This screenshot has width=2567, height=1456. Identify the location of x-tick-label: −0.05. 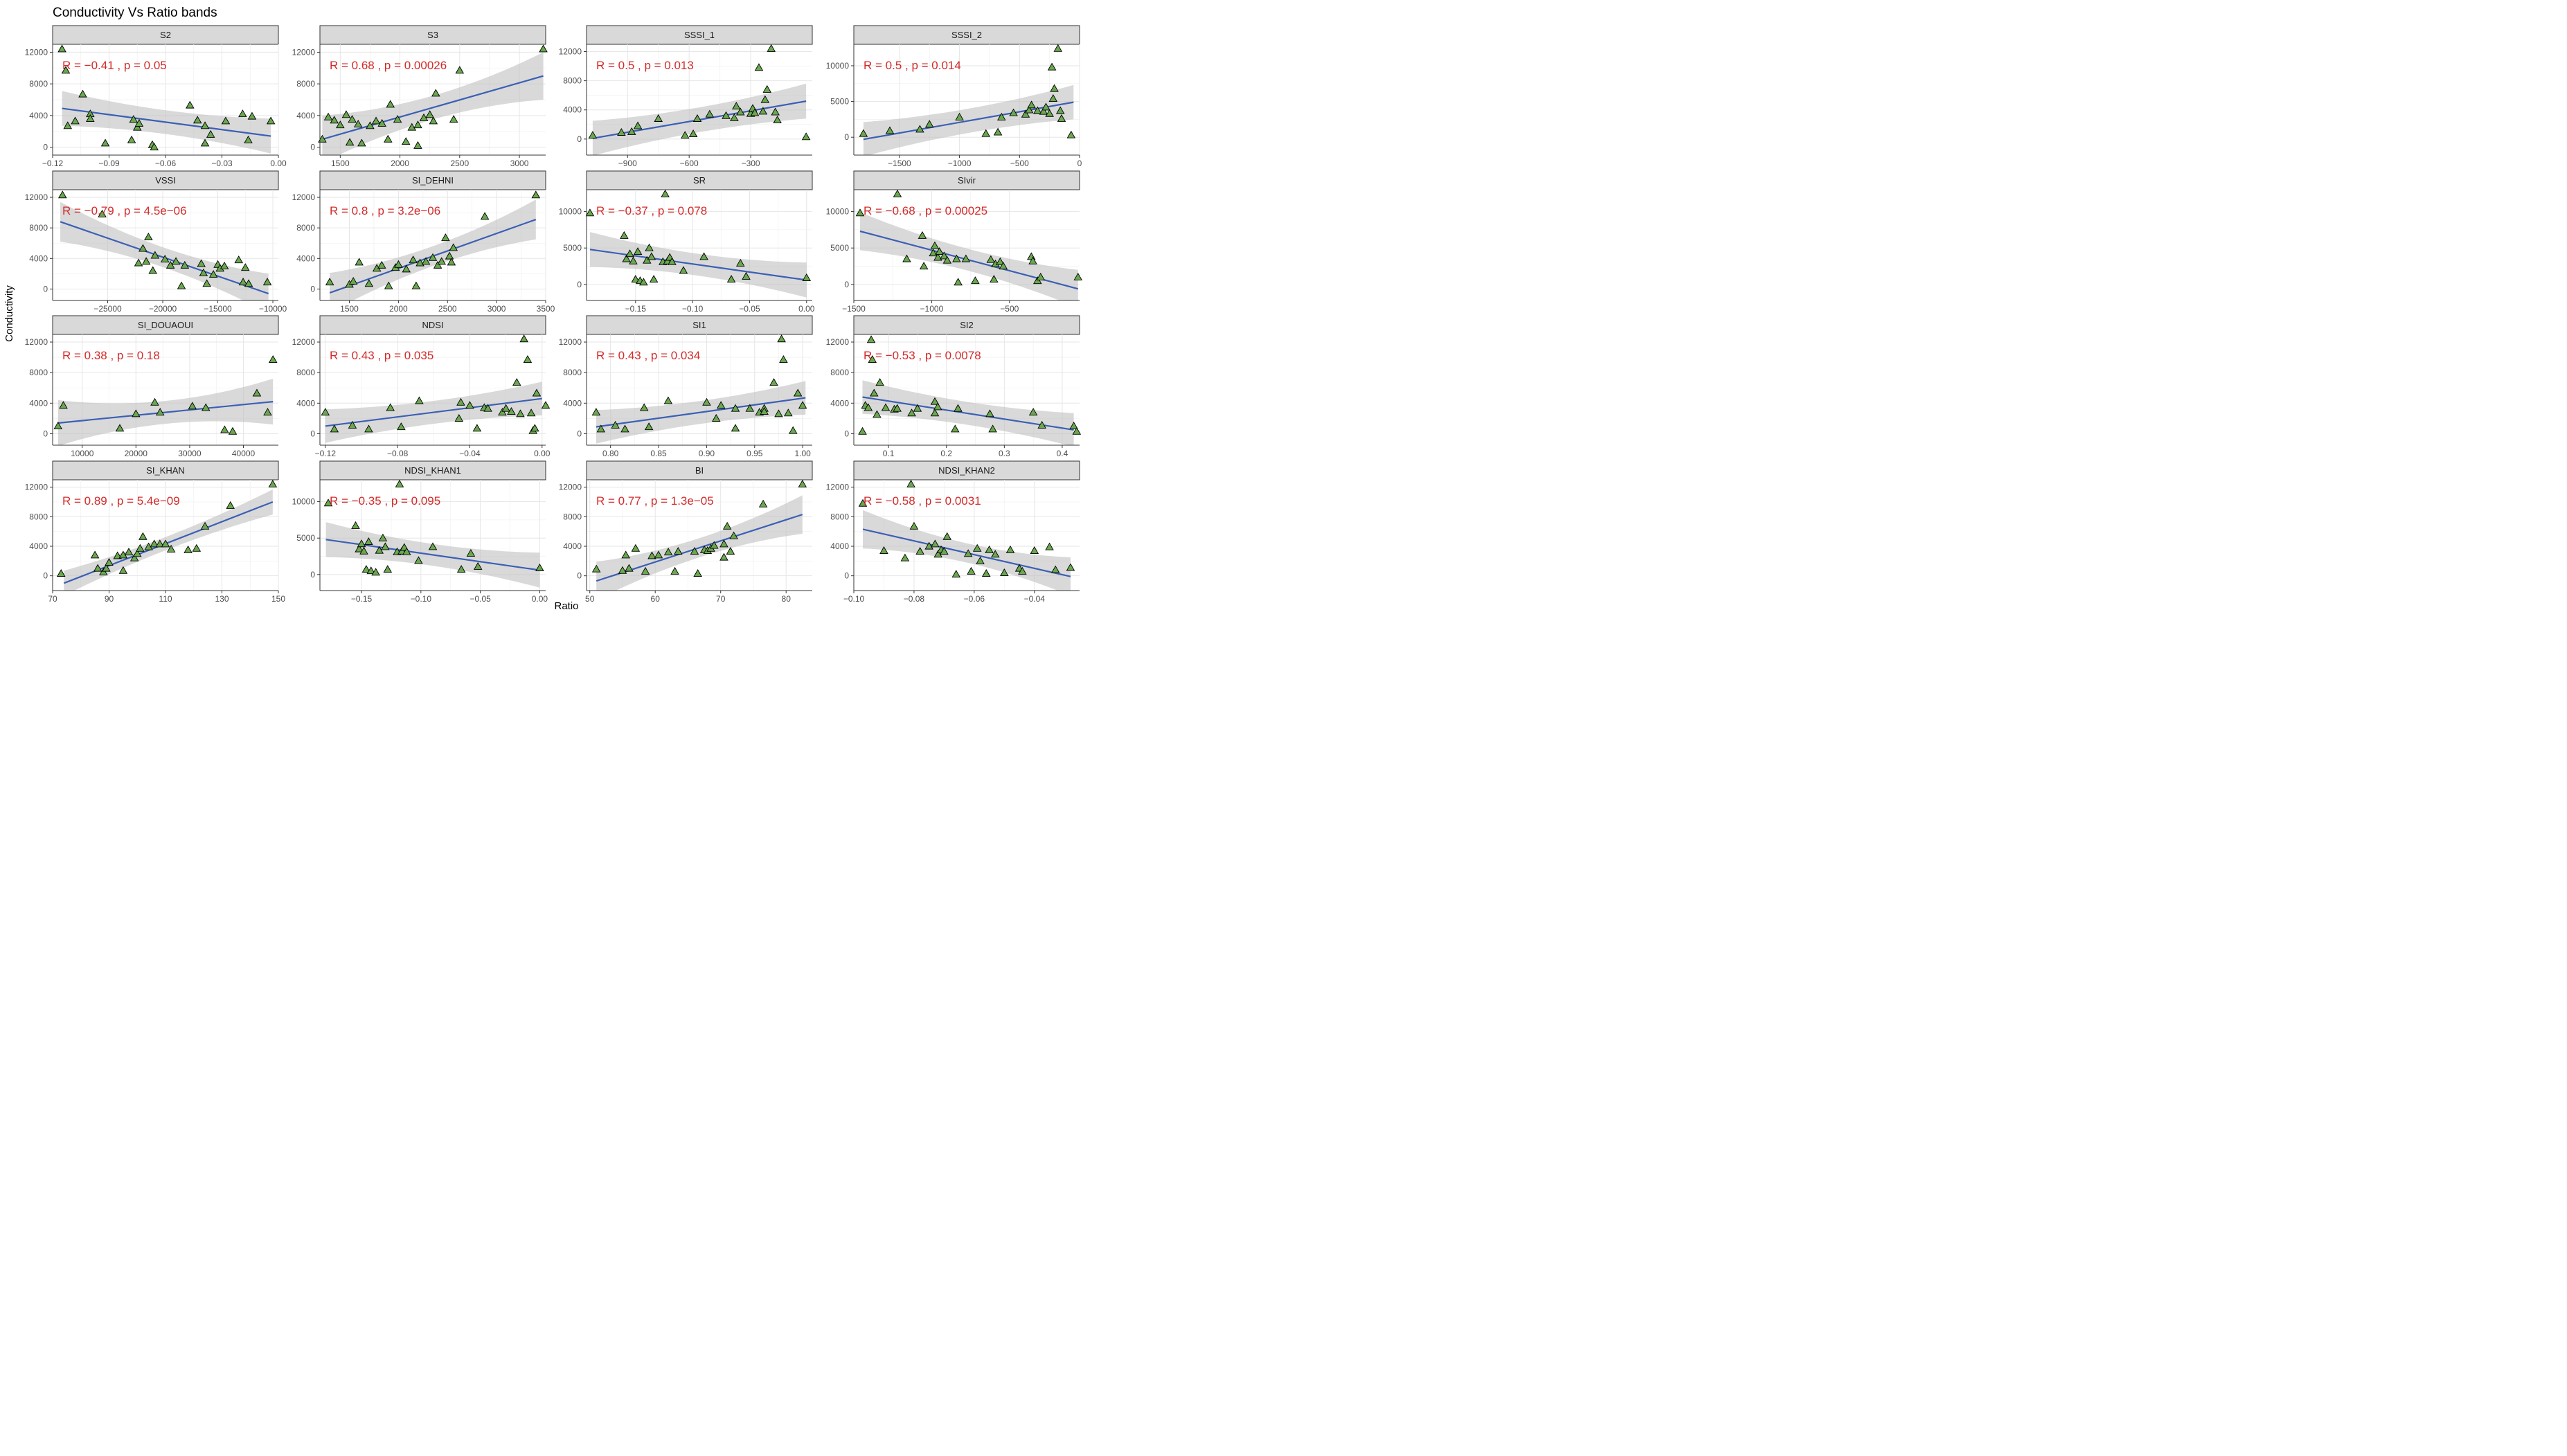
(749, 309).